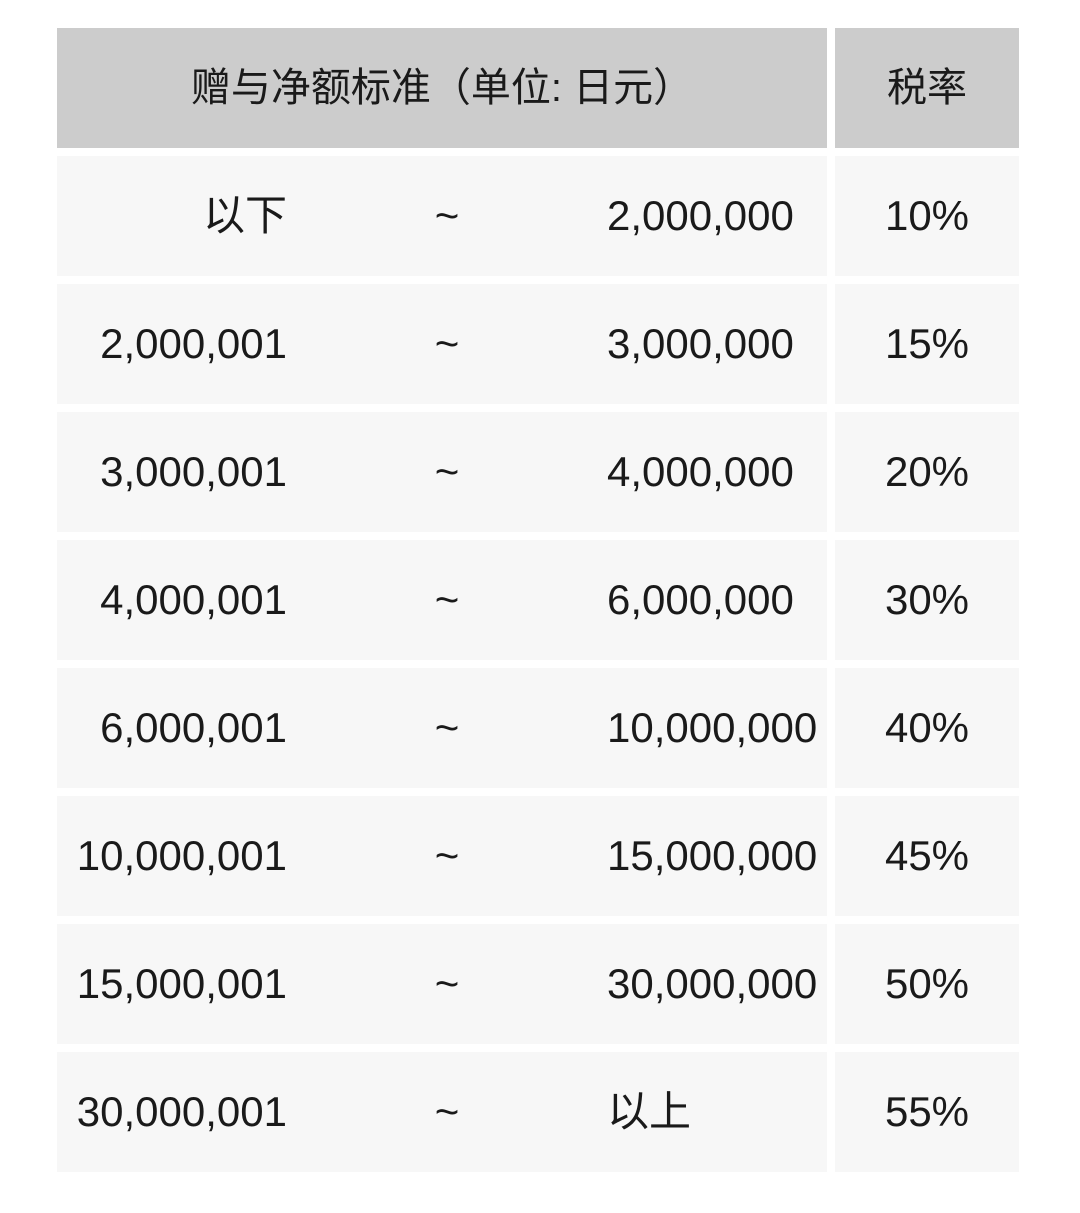  I want to click on table-row-rate: 10%, so click(927, 216).